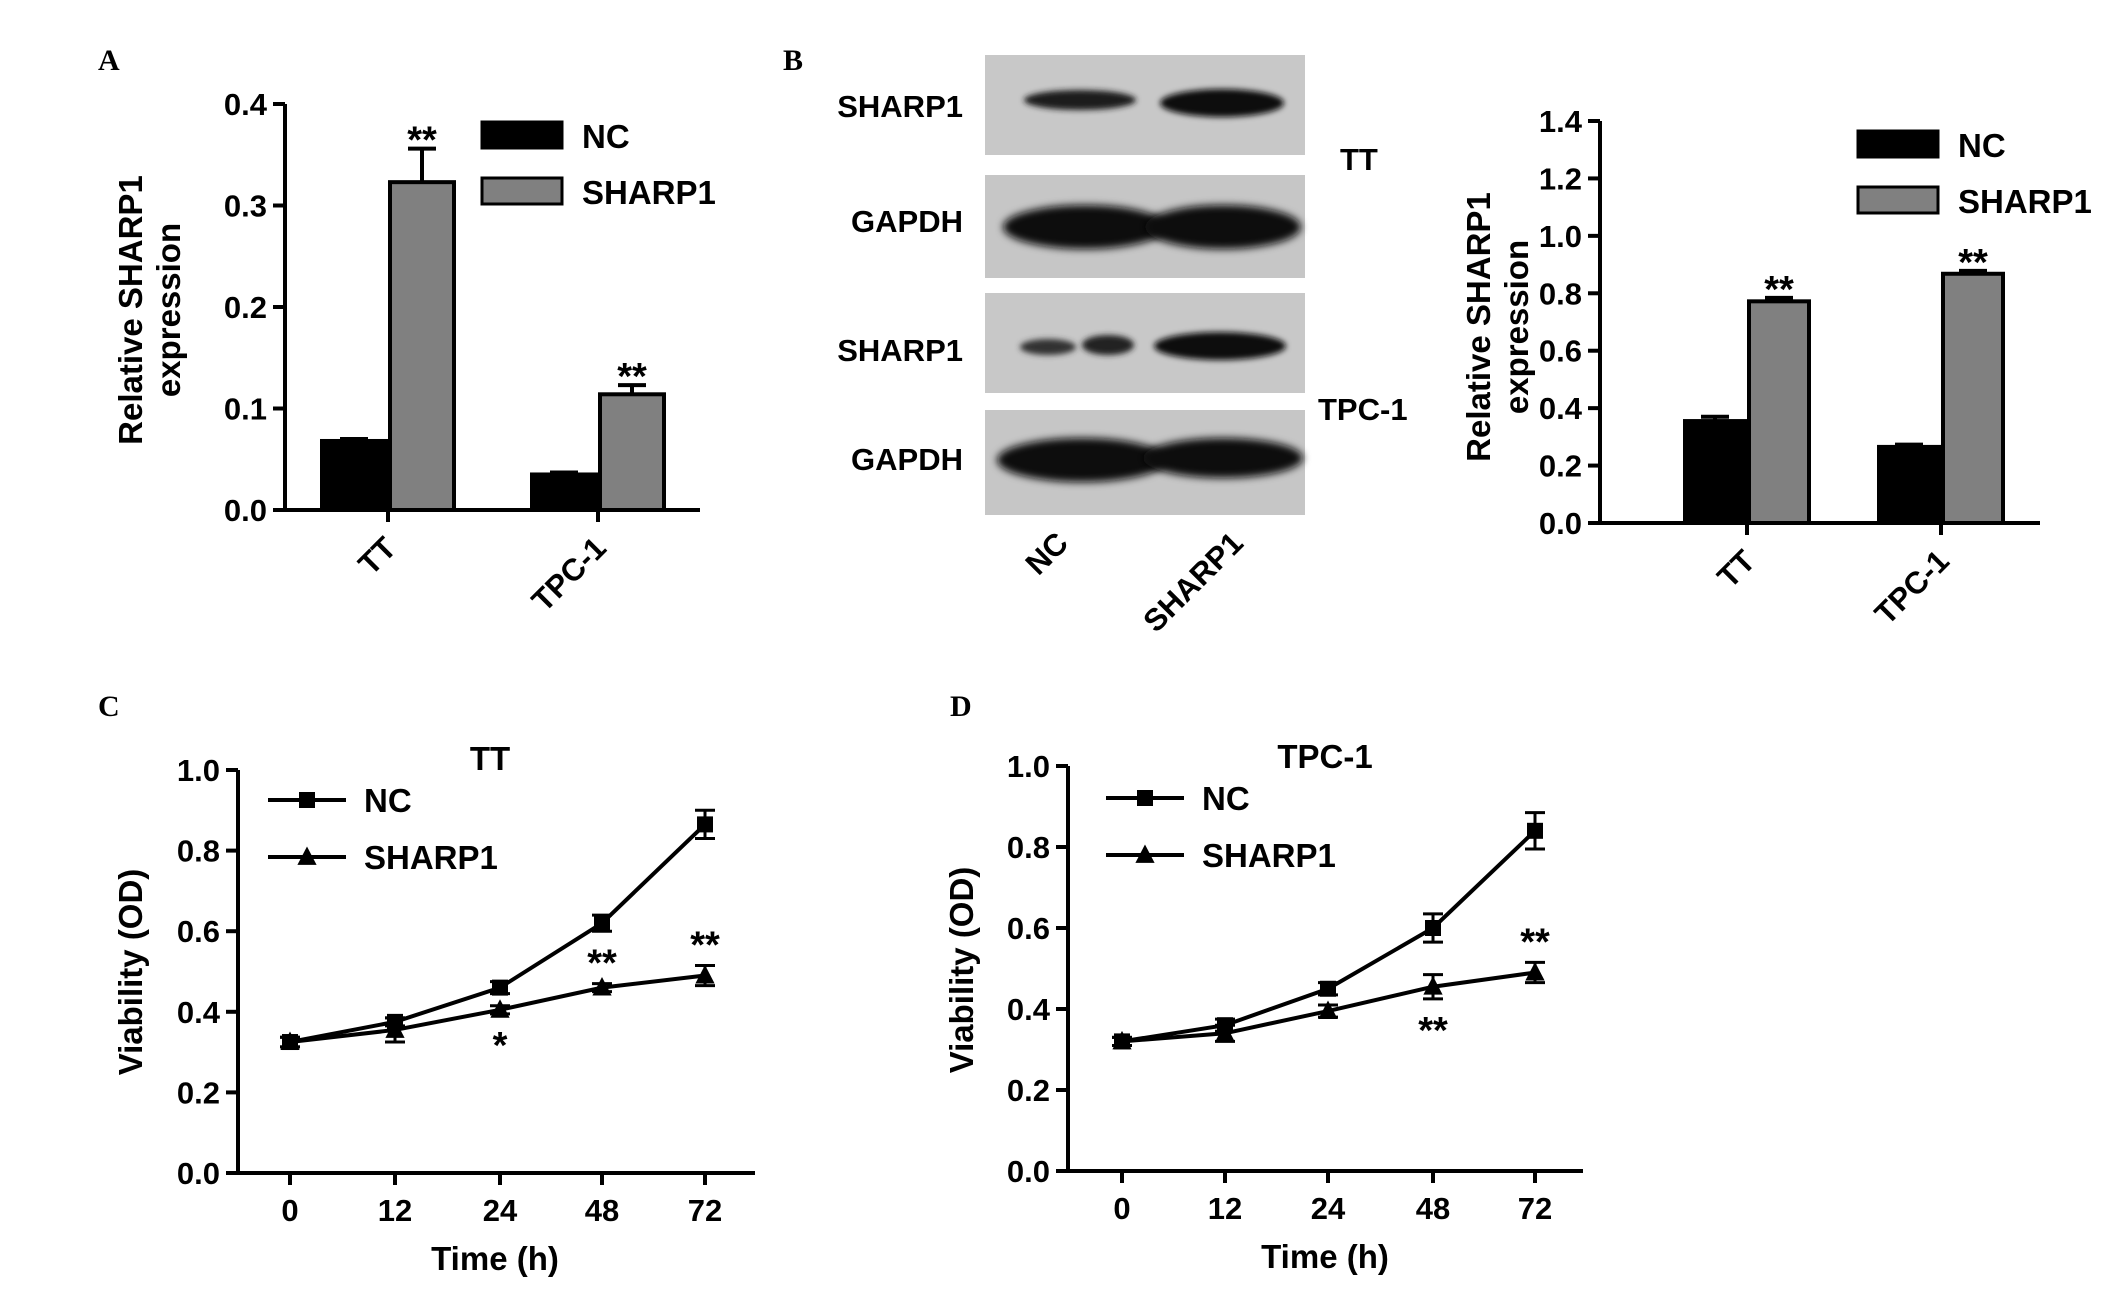 The image size is (2126, 1292). Describe the element at coordinates (1223, 227) in the screenshot. I see `band-gapdh-tt-sharp1` at that location.